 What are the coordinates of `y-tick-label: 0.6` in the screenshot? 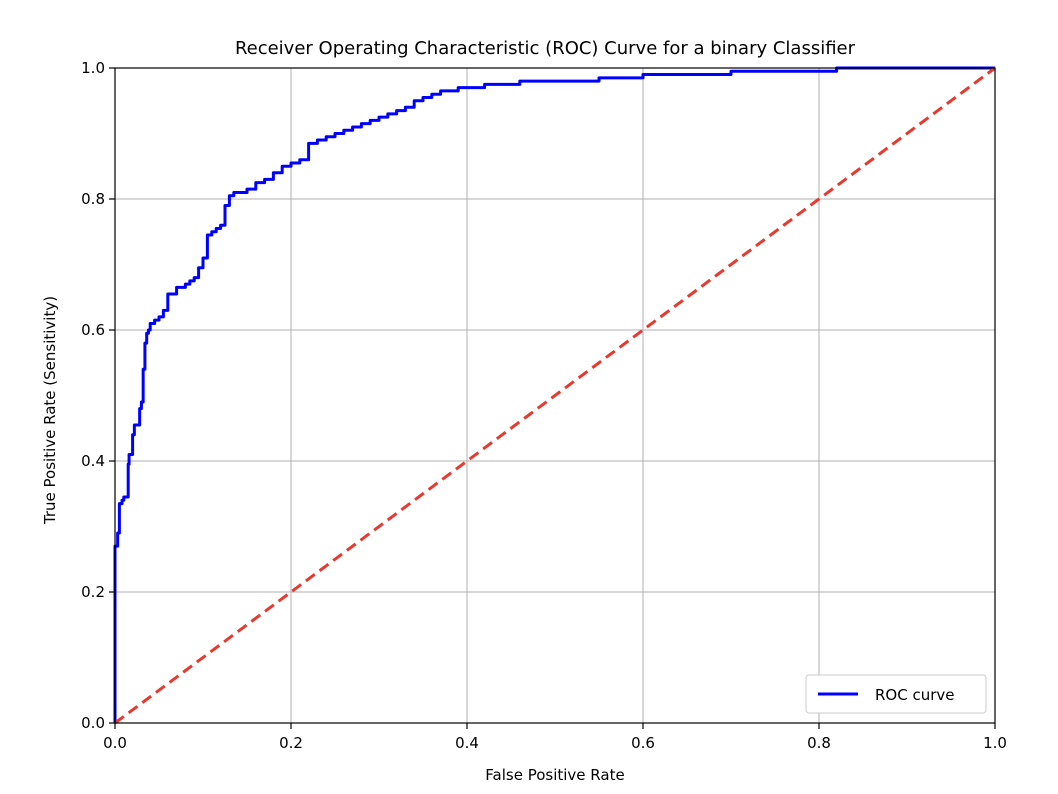 It's located at (93, 330).